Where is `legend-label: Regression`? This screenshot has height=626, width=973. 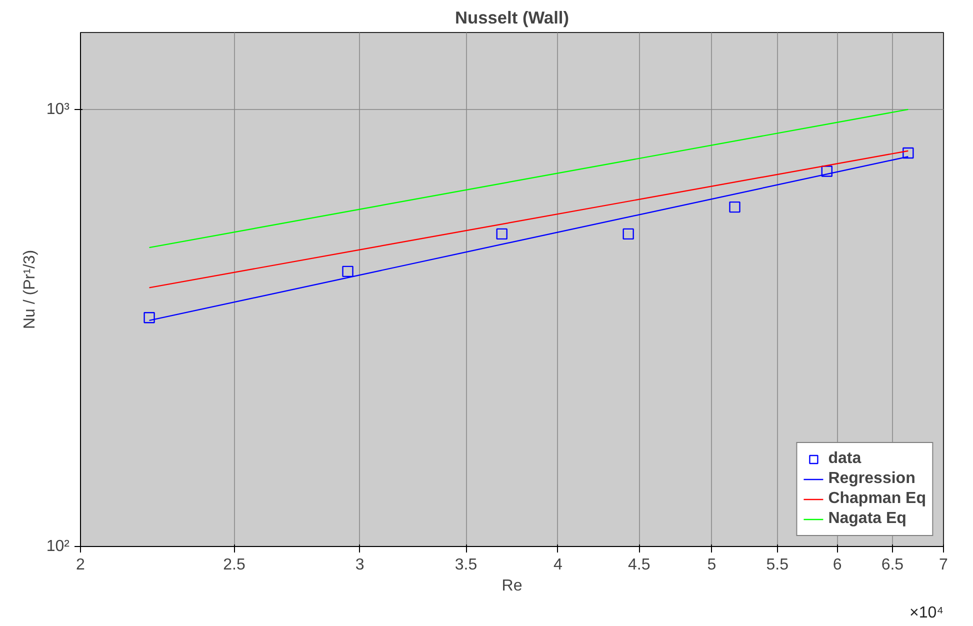 legend-label: Regression is located at coordinates (872, 479).